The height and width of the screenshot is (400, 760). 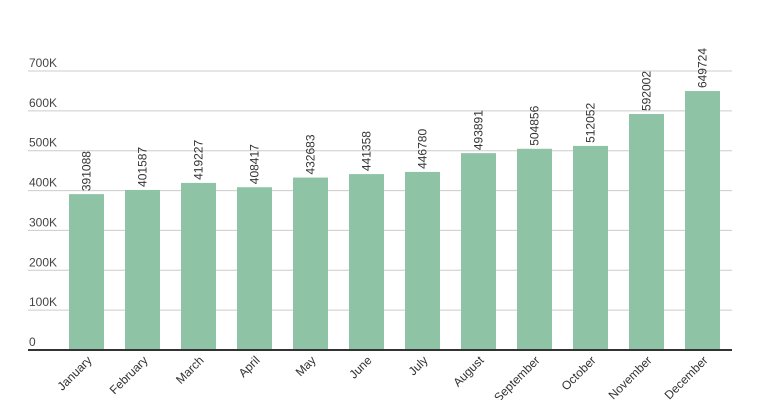 What do you see at coordinates (479, 130) in the screenshot?
I see `data-label: 493891` at bounding box center [479, 130].